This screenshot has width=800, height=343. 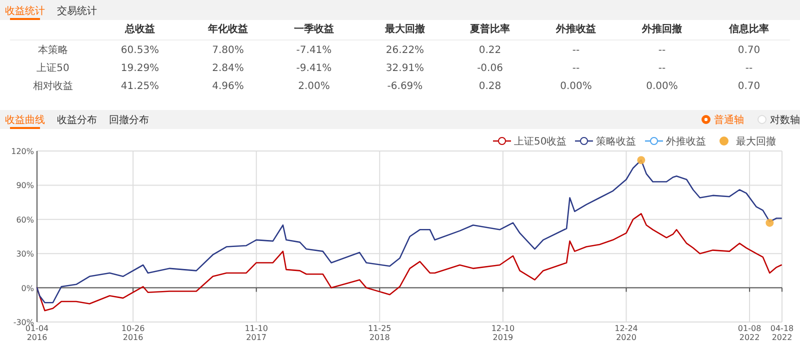 I want to click on text: 7.80%, so click(x=228, y=50).